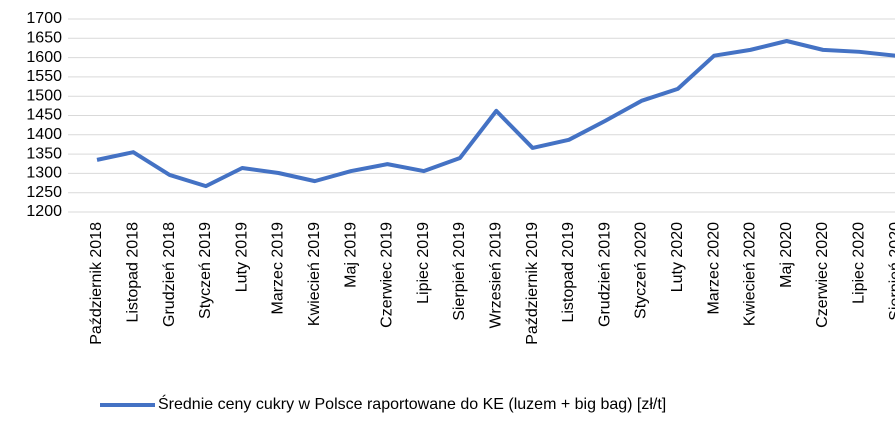 The height and width of the screenshot is (437, 895). What do you see at coordinates (786, 255) in the screenshot?
I see `x-tick-label: Maj 2020` at bounding box center [786, 255].